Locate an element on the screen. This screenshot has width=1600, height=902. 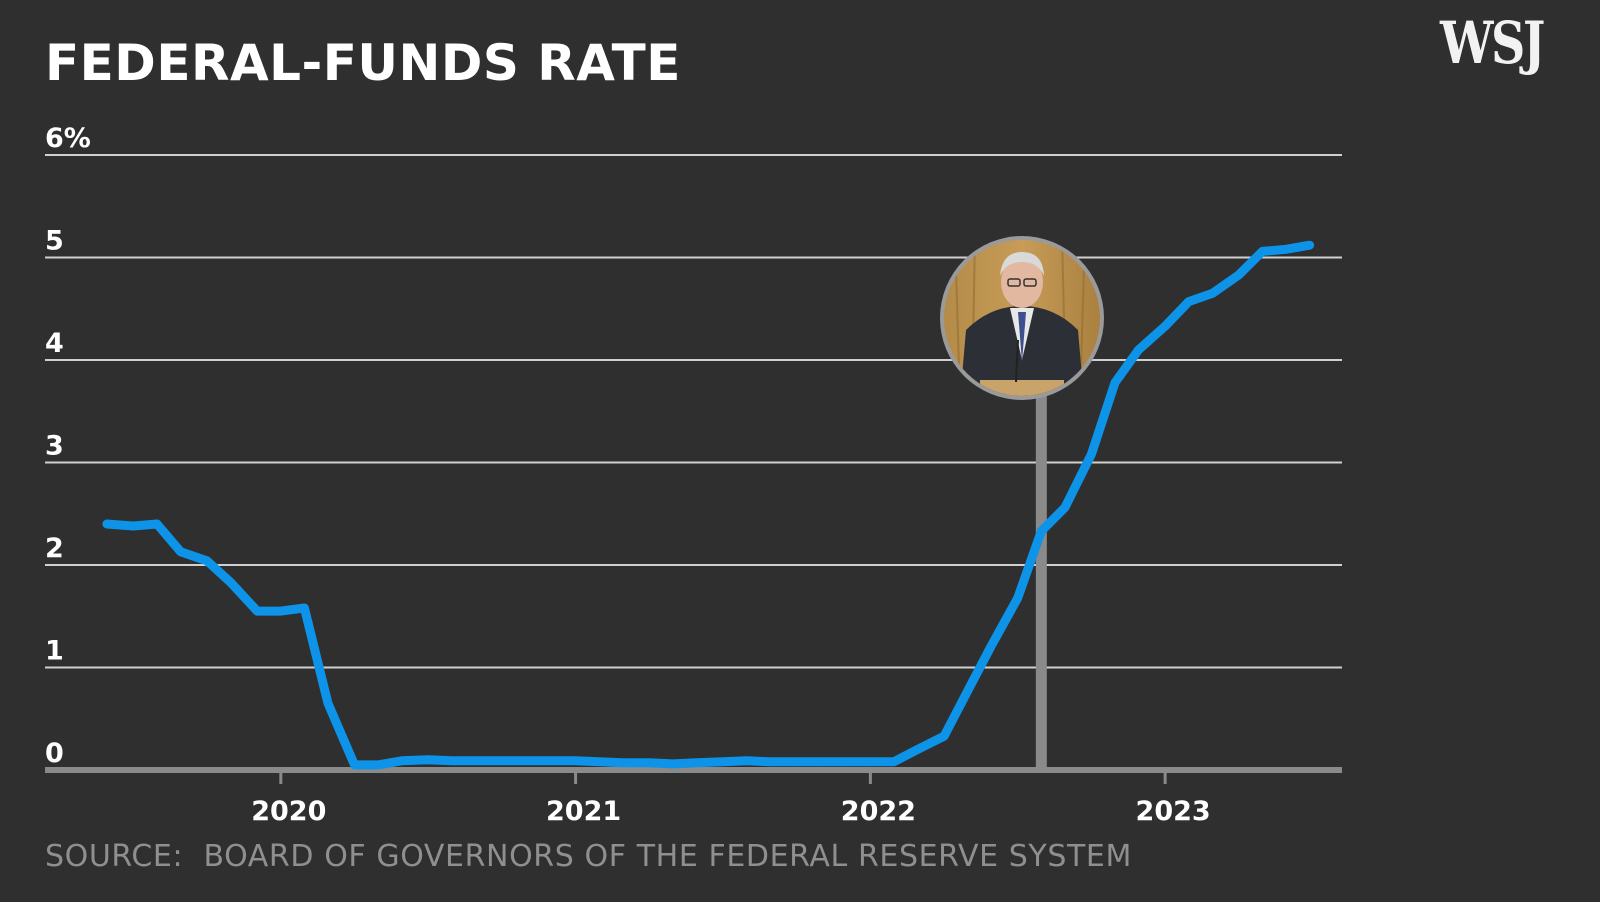
chart-title: FEDERAL-FUNDS RATE is located at coordinates (363, 63).